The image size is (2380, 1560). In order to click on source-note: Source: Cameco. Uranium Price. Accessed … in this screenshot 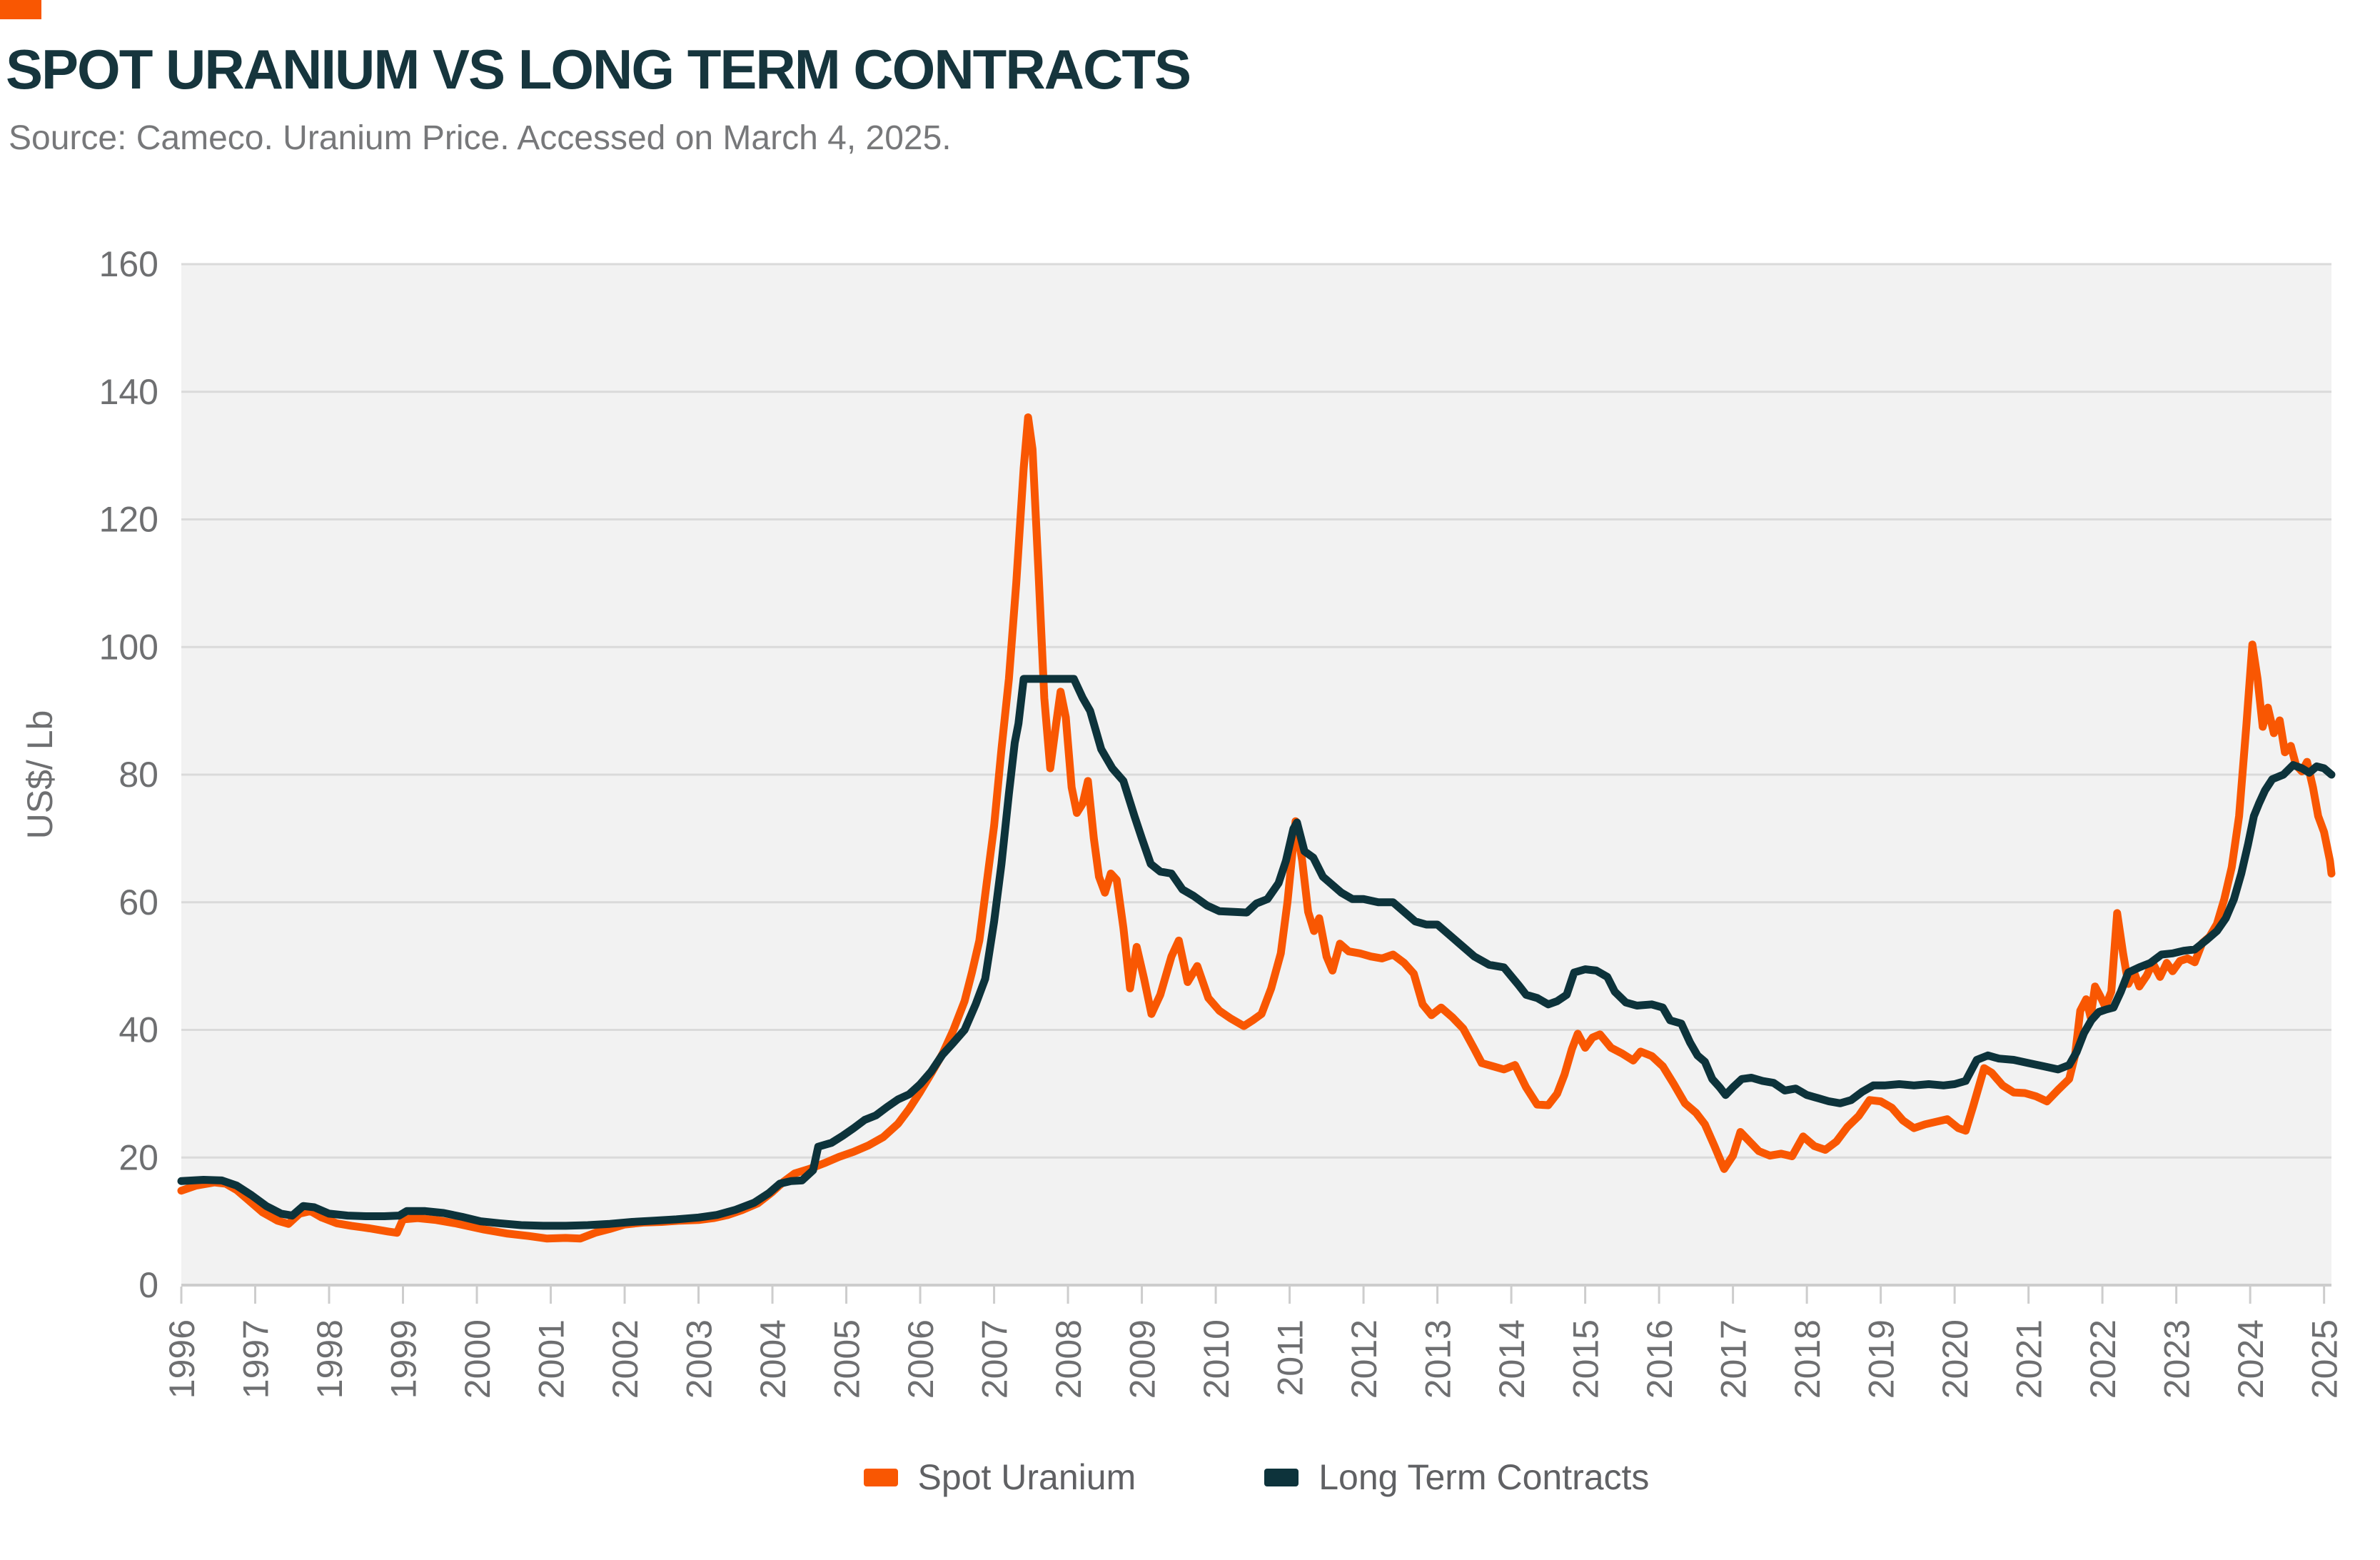, I will do `click(480, 138)`.